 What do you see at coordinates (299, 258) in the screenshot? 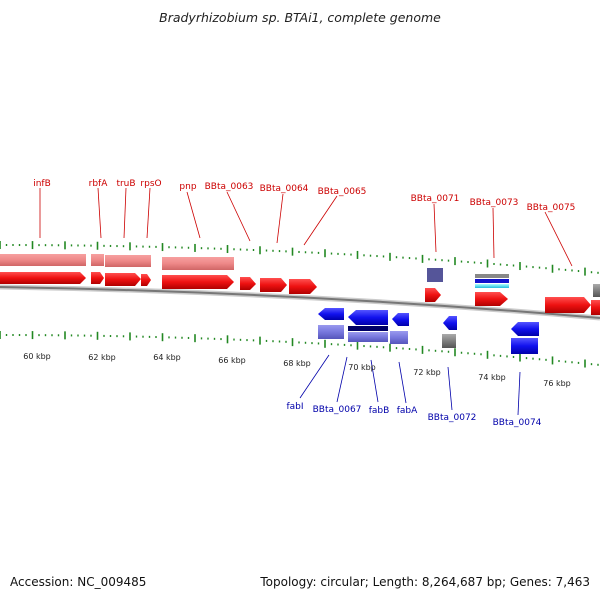
I see `upper-scale-ticks` at bounding box center [299, 258].